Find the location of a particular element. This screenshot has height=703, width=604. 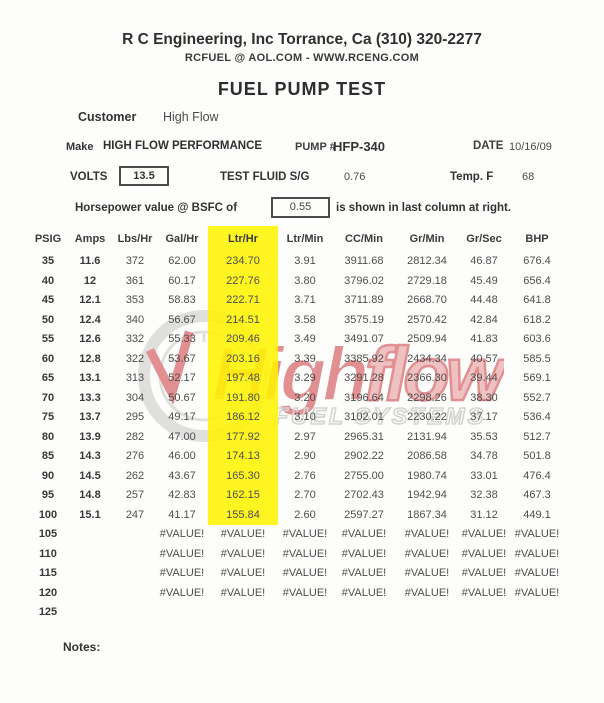

psig-cell: 70 is located at coordinates (48, 397).